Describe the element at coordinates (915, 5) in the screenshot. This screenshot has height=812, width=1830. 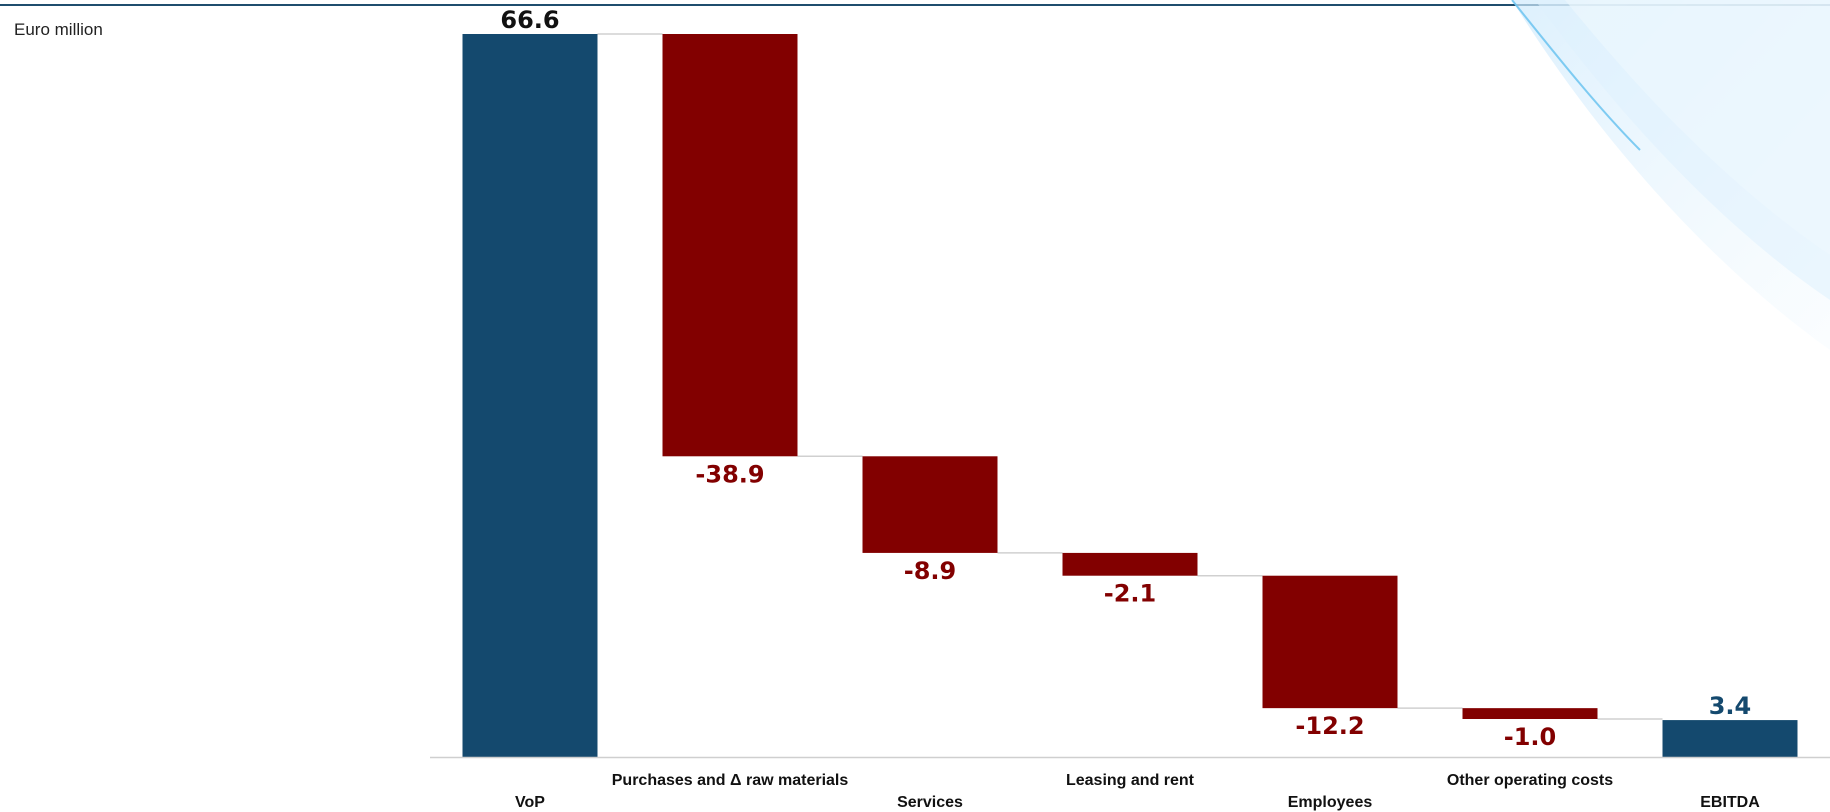
I see `top-divider` at that location.